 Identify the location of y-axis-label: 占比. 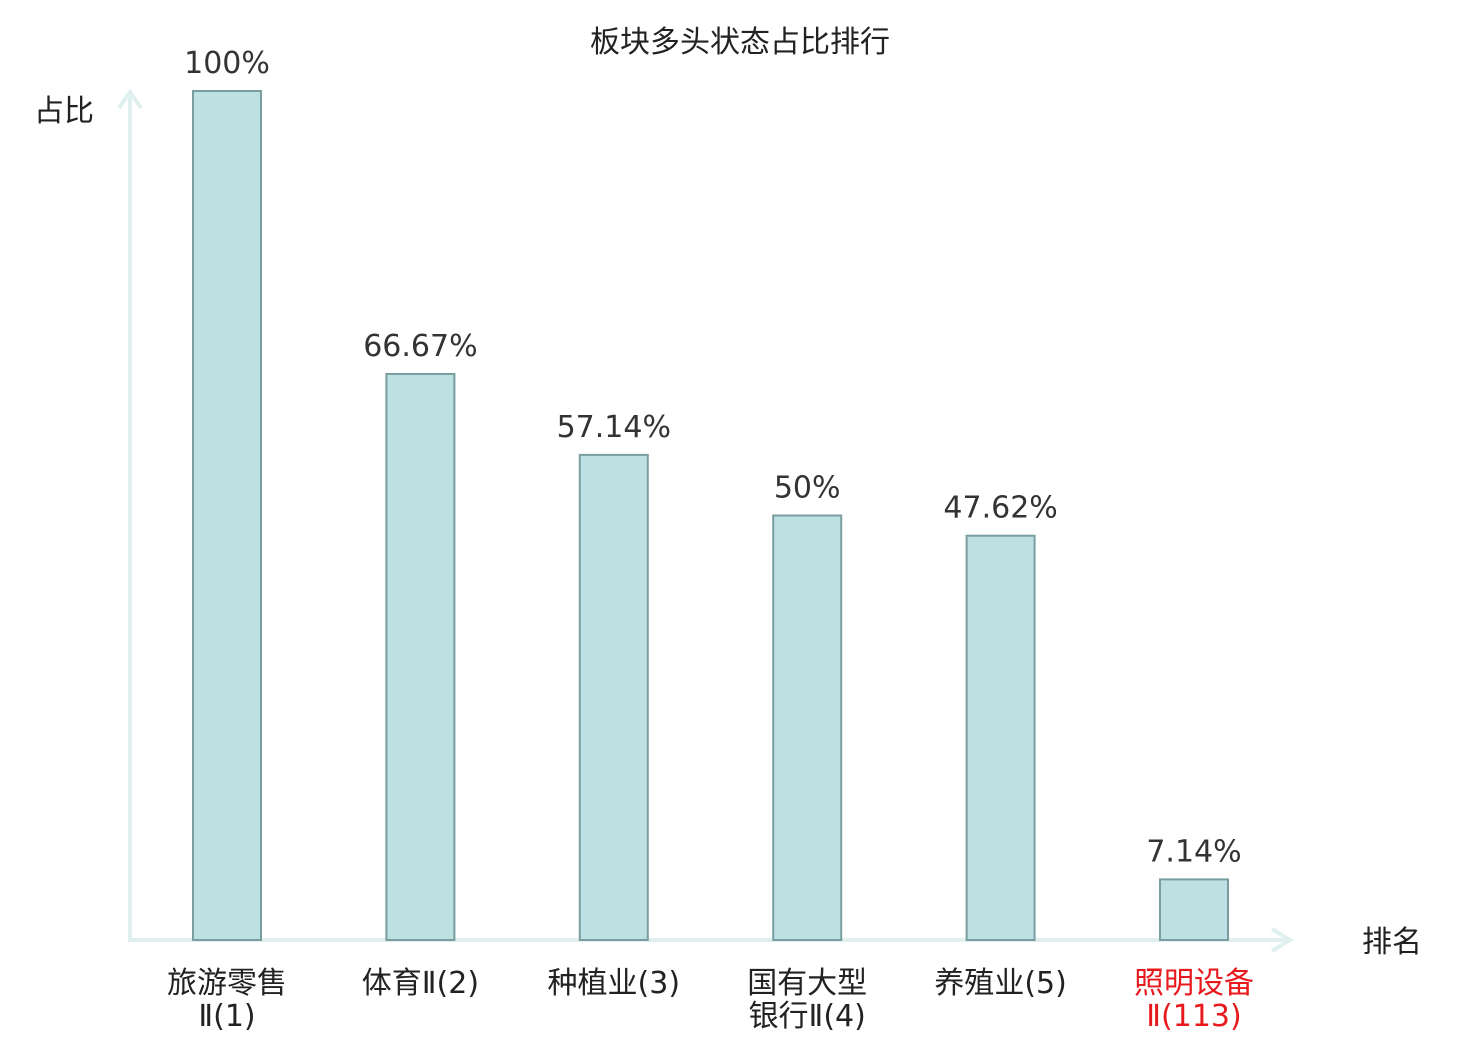
(64, 111).